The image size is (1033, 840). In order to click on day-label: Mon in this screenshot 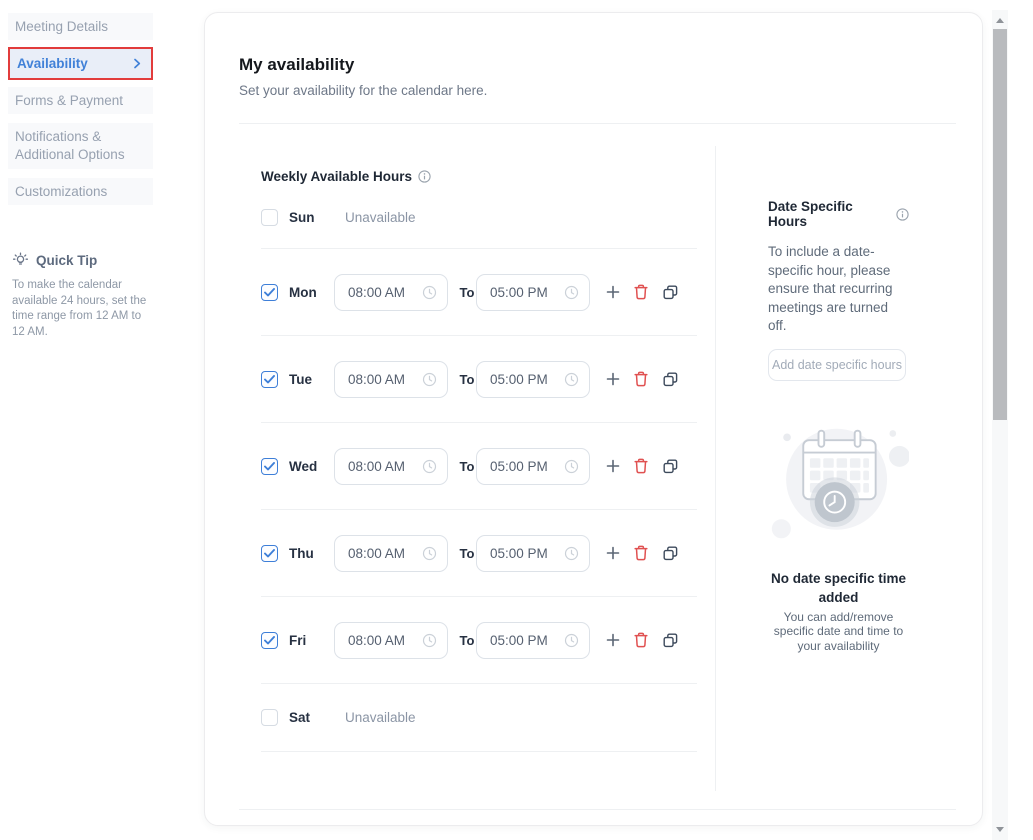, I will do `click(303, 292)`.